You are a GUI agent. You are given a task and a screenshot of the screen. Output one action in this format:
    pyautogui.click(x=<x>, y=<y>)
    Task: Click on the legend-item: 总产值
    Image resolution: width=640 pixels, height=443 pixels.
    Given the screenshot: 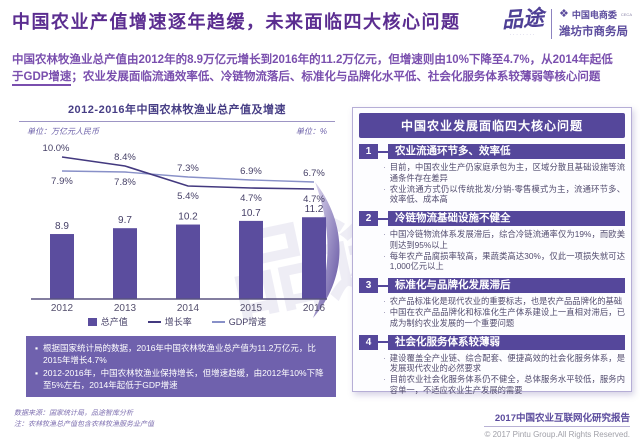 What is the action you would take?
    pyautogui.click(x=107, y=321)
    